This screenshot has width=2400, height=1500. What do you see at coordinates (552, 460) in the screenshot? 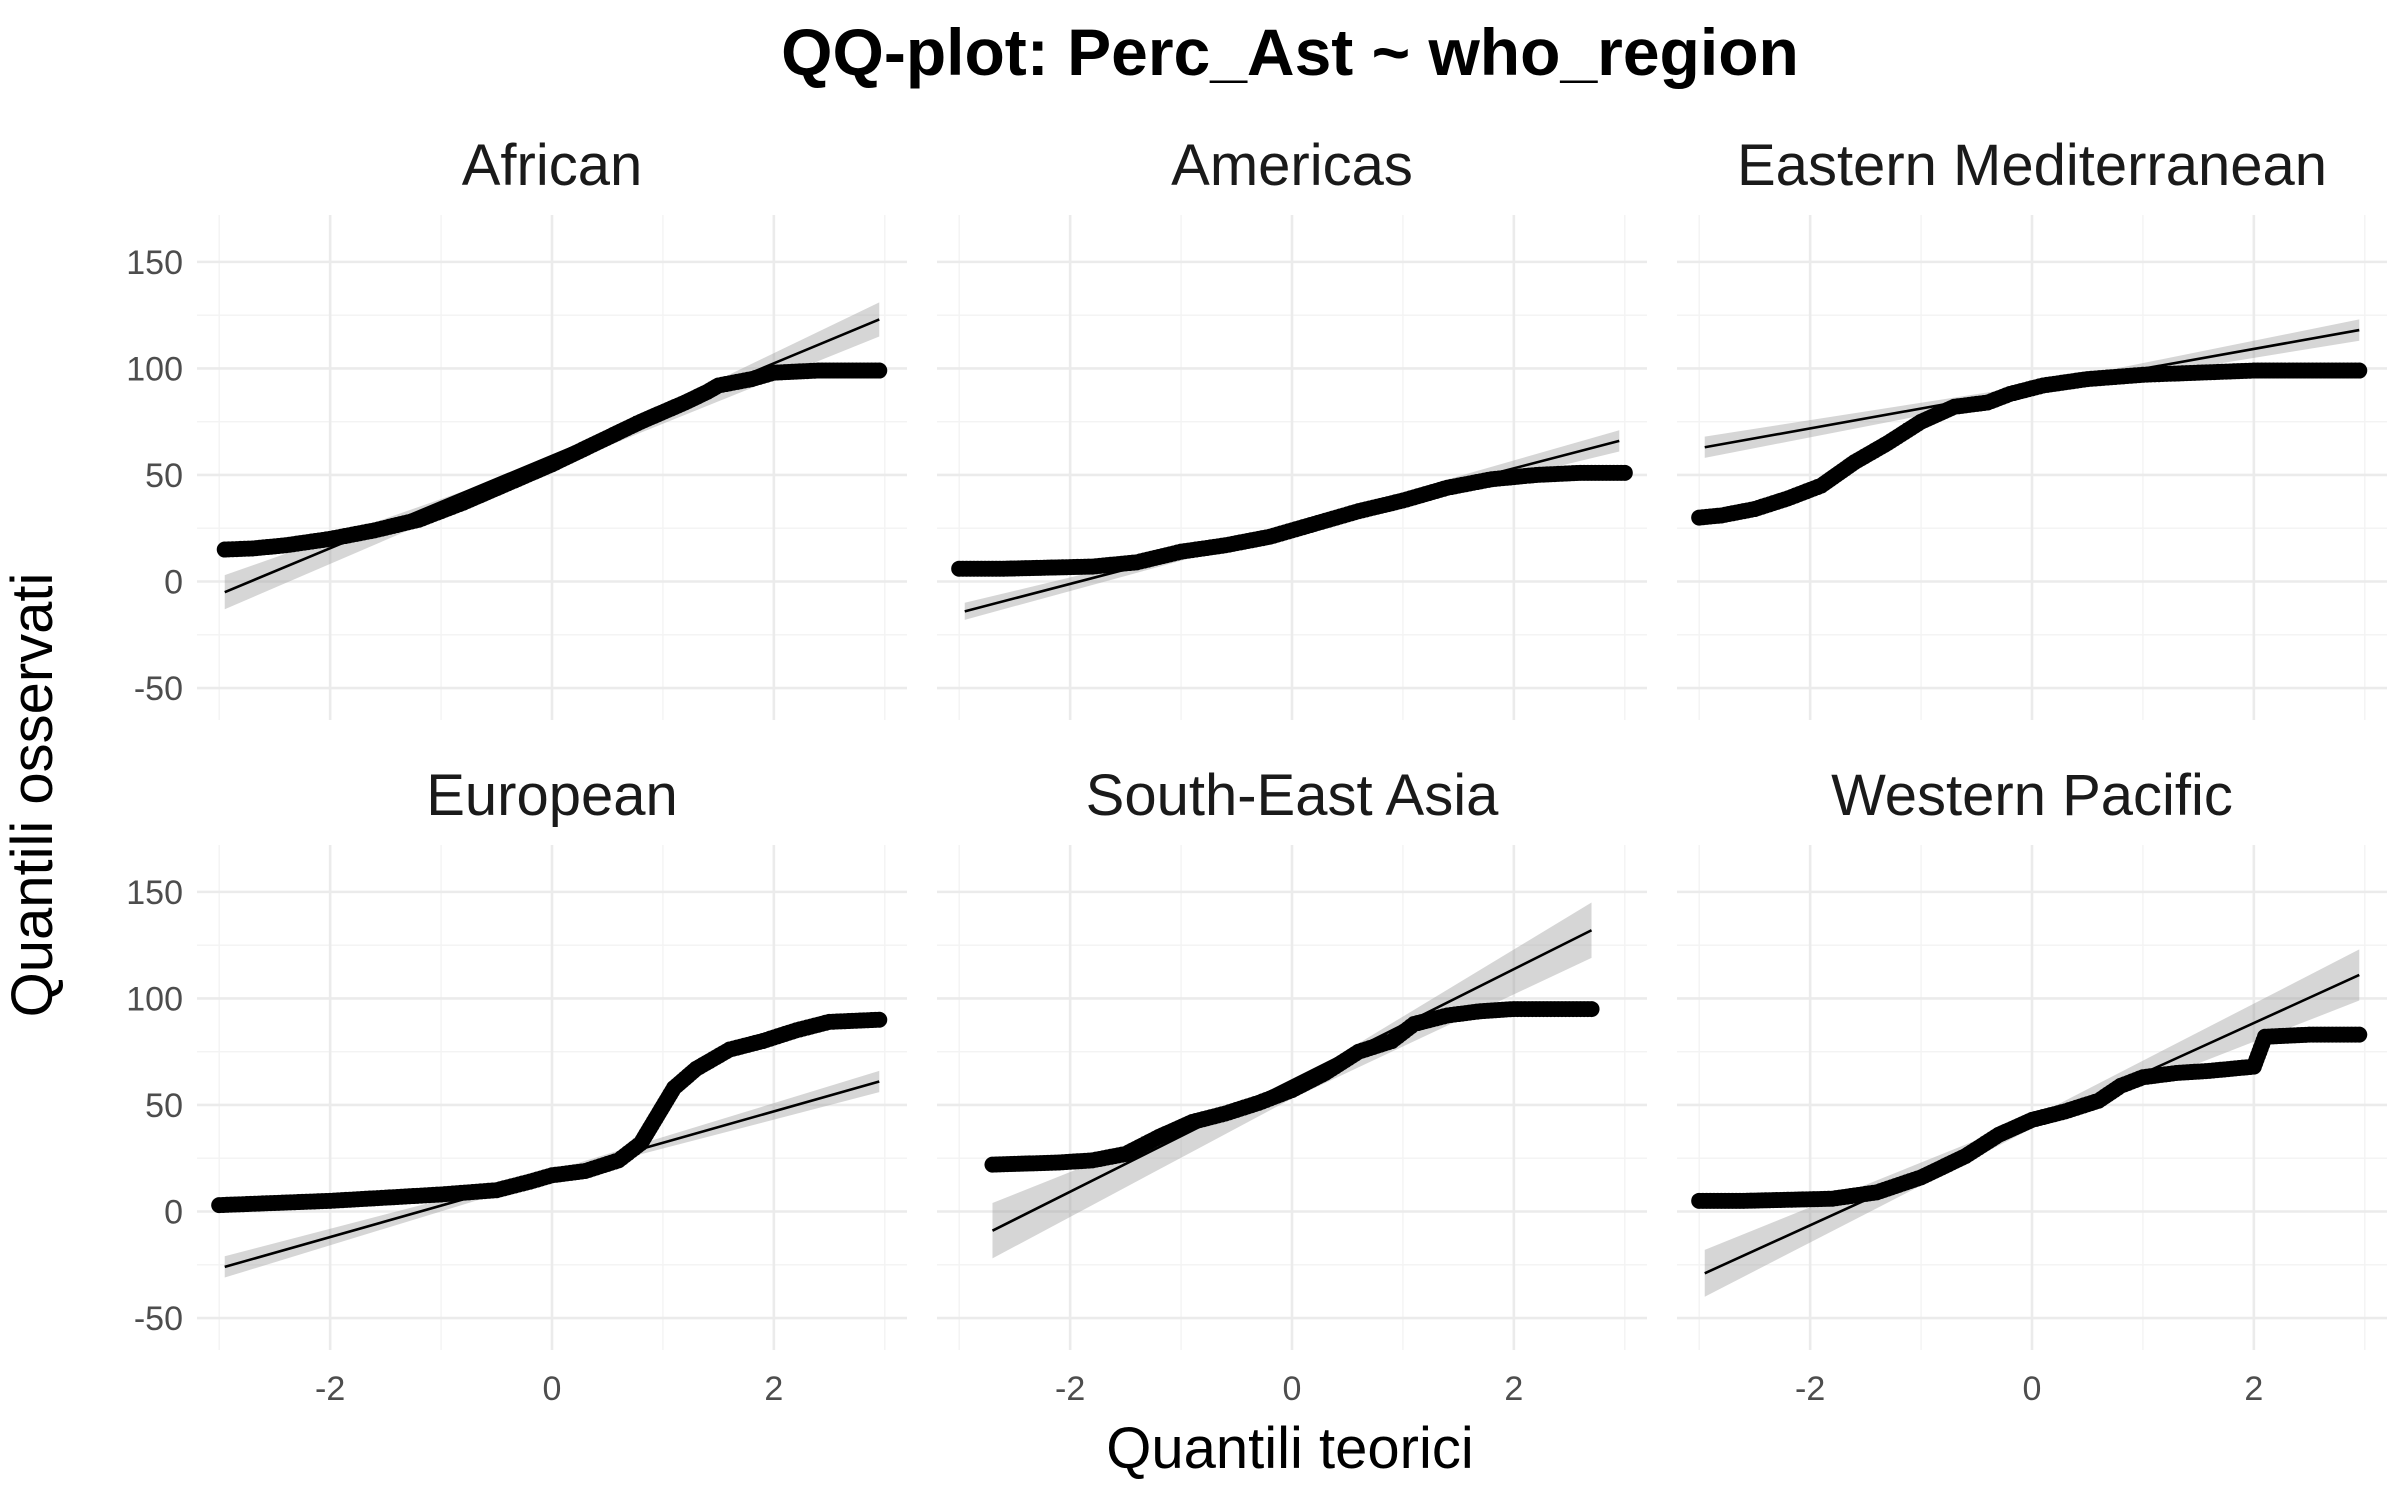
I see `points-african` at bounding box center [552, 460].